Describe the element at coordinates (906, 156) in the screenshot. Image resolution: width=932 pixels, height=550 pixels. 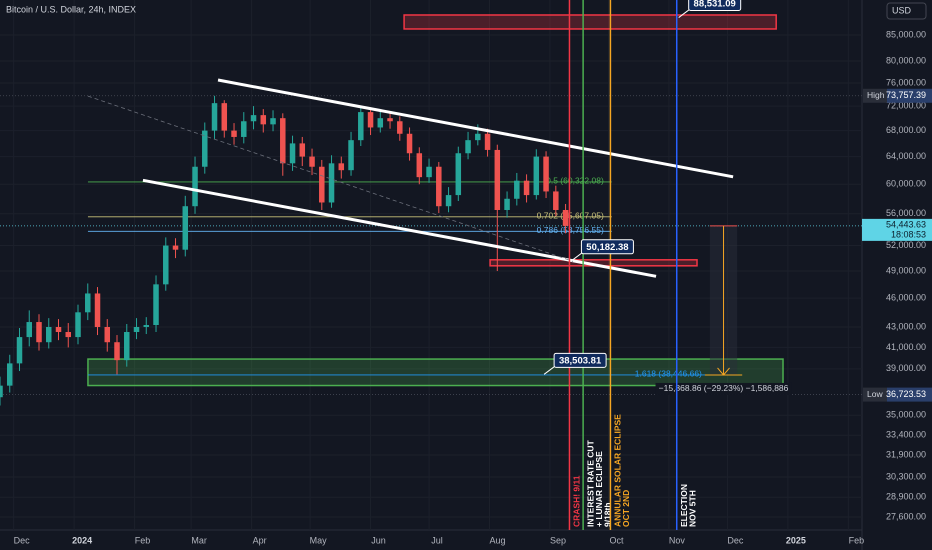
I see `y-tick-label: 64,000.00` at that location.